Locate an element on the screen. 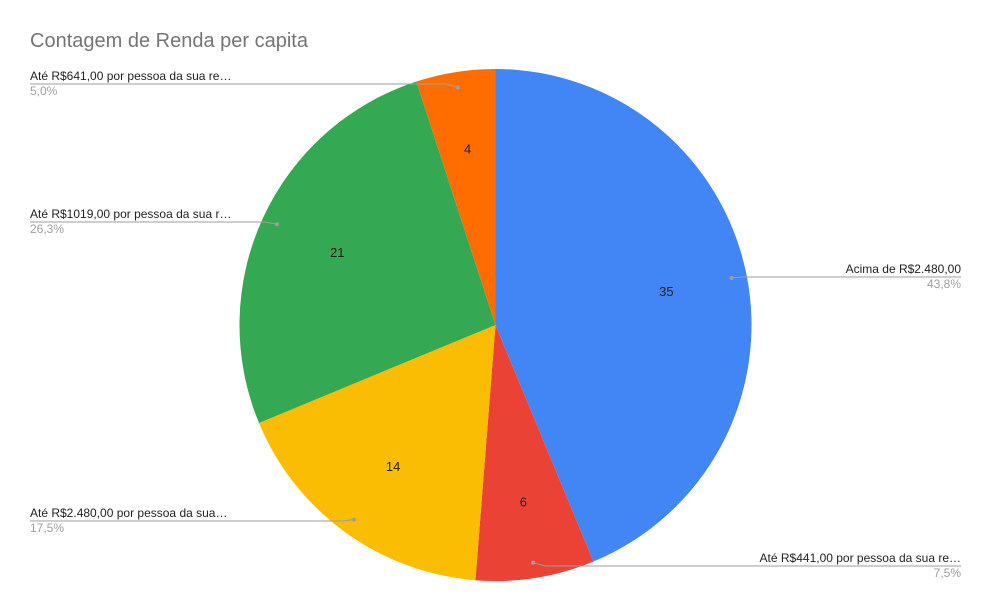 The width and height of the screenshot is (991, 610). slice-value-label: 14 is located at coordinates (393, 466).